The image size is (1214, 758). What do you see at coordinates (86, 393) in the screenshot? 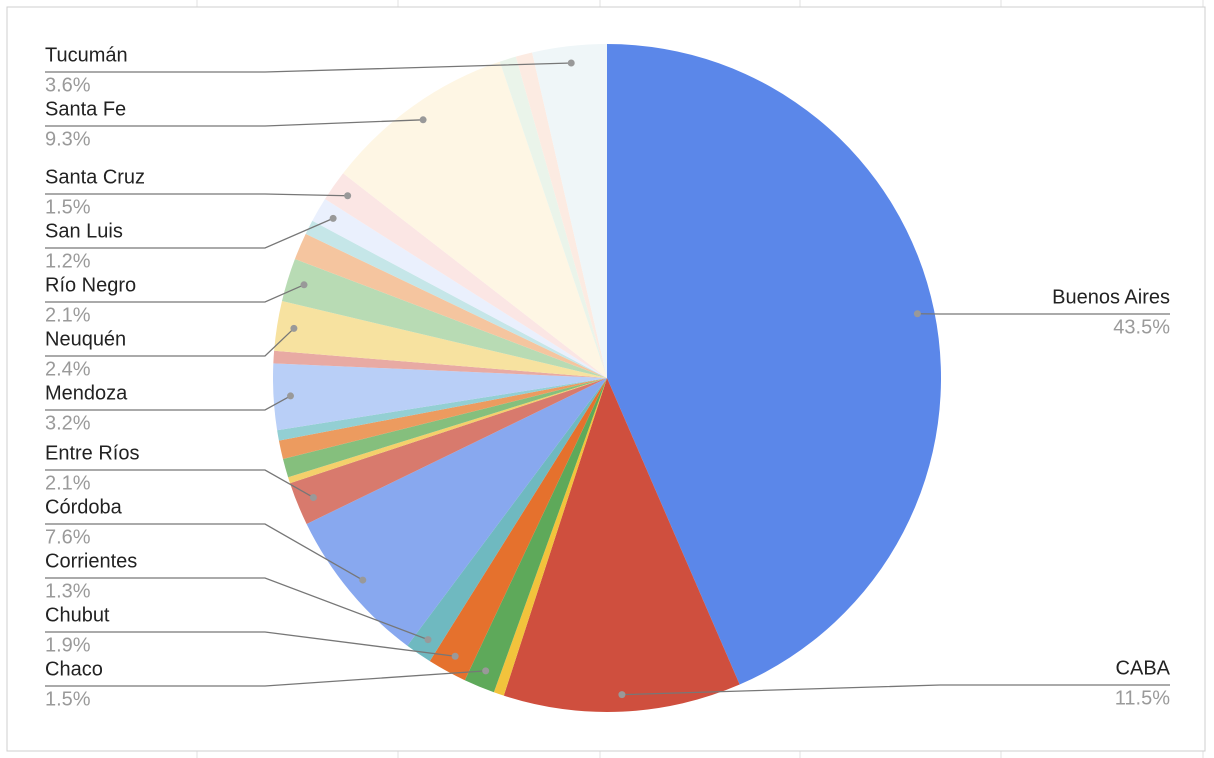
I see `slice-label: Mendoza` at bounding box center [86, 393].